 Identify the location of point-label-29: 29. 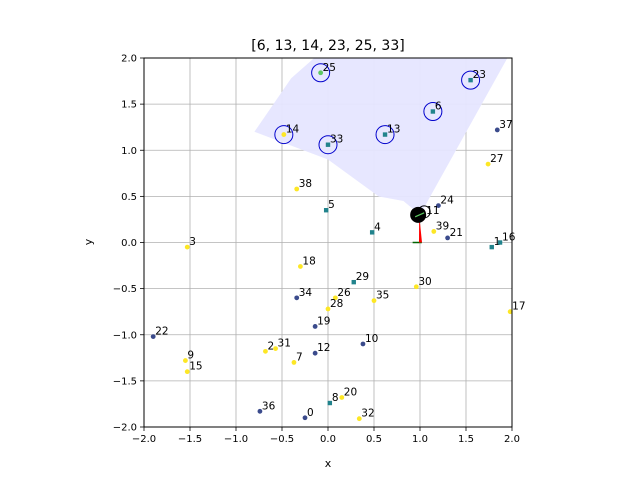
(362, 277).